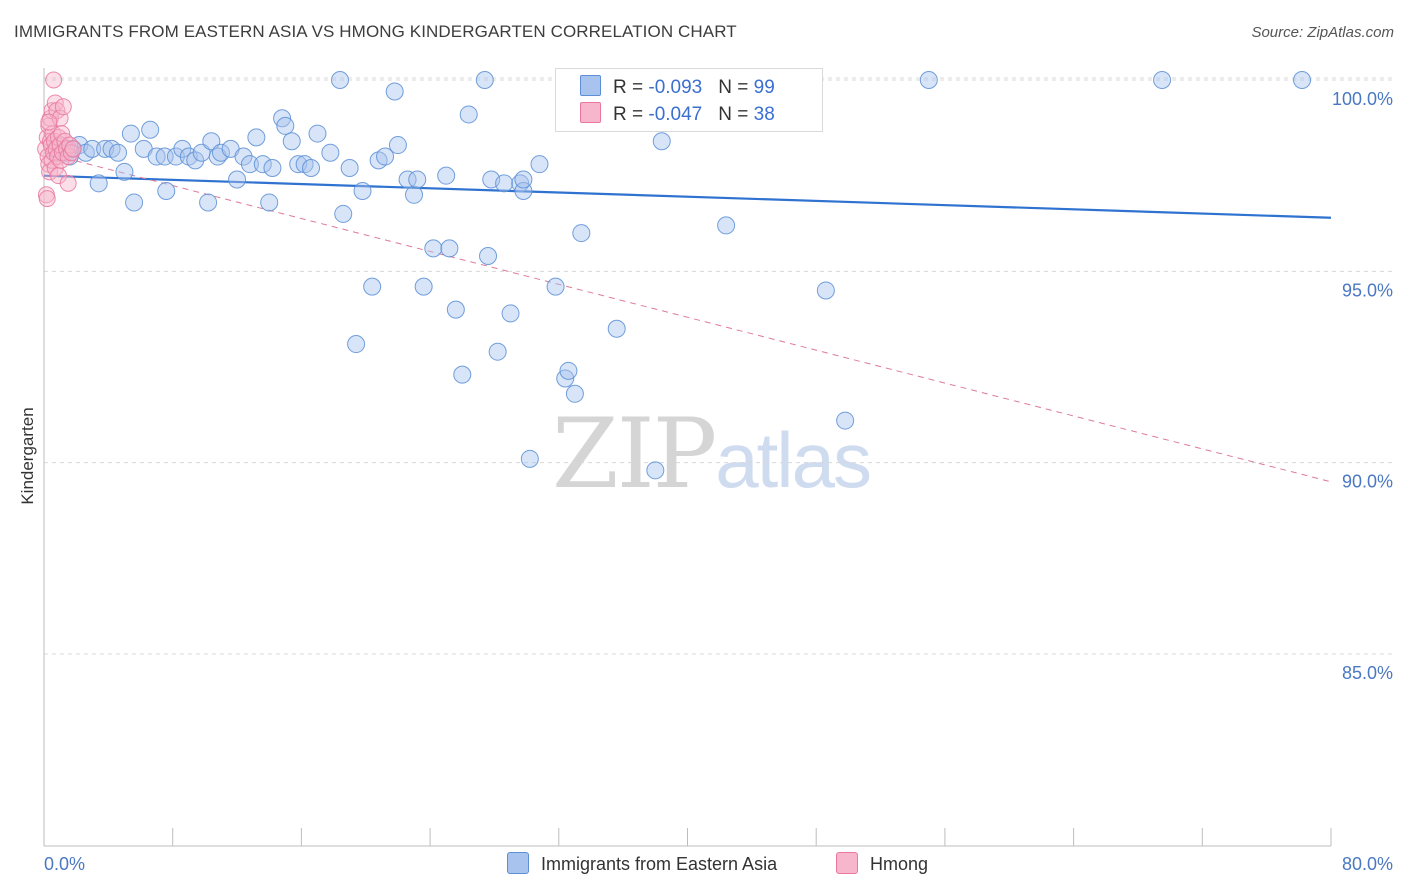  What do you see at coordinates (677, 114) in the screenshot?
I see `legend-row-hmong: R = -0.047 N = 38` at bounding box center [677, 114].